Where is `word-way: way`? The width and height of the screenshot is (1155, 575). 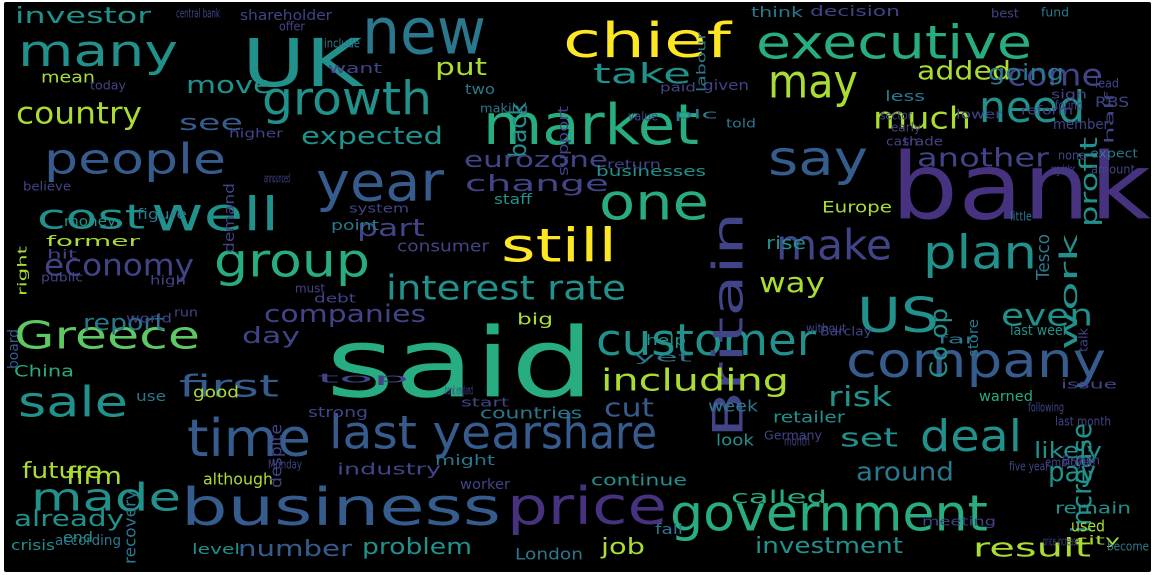 word-way: way is located at coordinates (792, 282).